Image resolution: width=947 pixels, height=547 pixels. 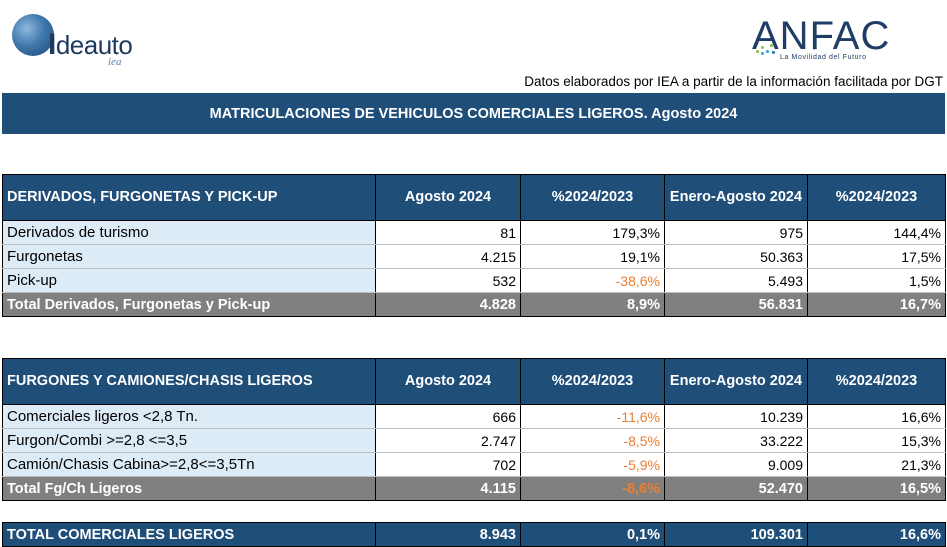 I want to click on row-label: Total Derivados, Furgonetas y Pick-up, so click(x=189, y=304).